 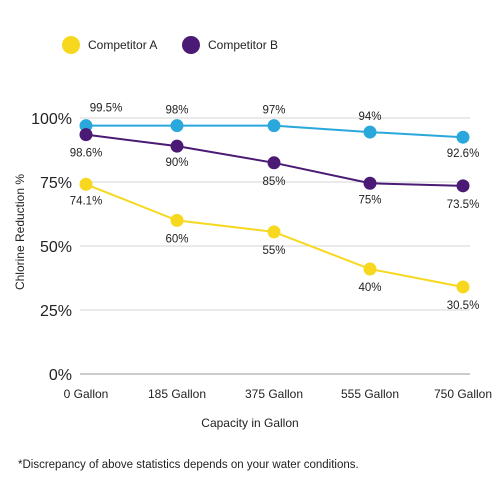 I want to click on data-label: 99.5%, so click(x=106, y=109).